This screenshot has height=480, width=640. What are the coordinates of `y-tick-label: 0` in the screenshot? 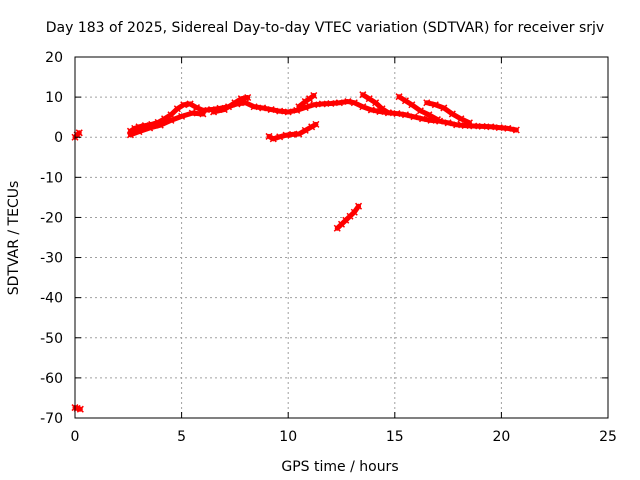 It's located at (58, 138).